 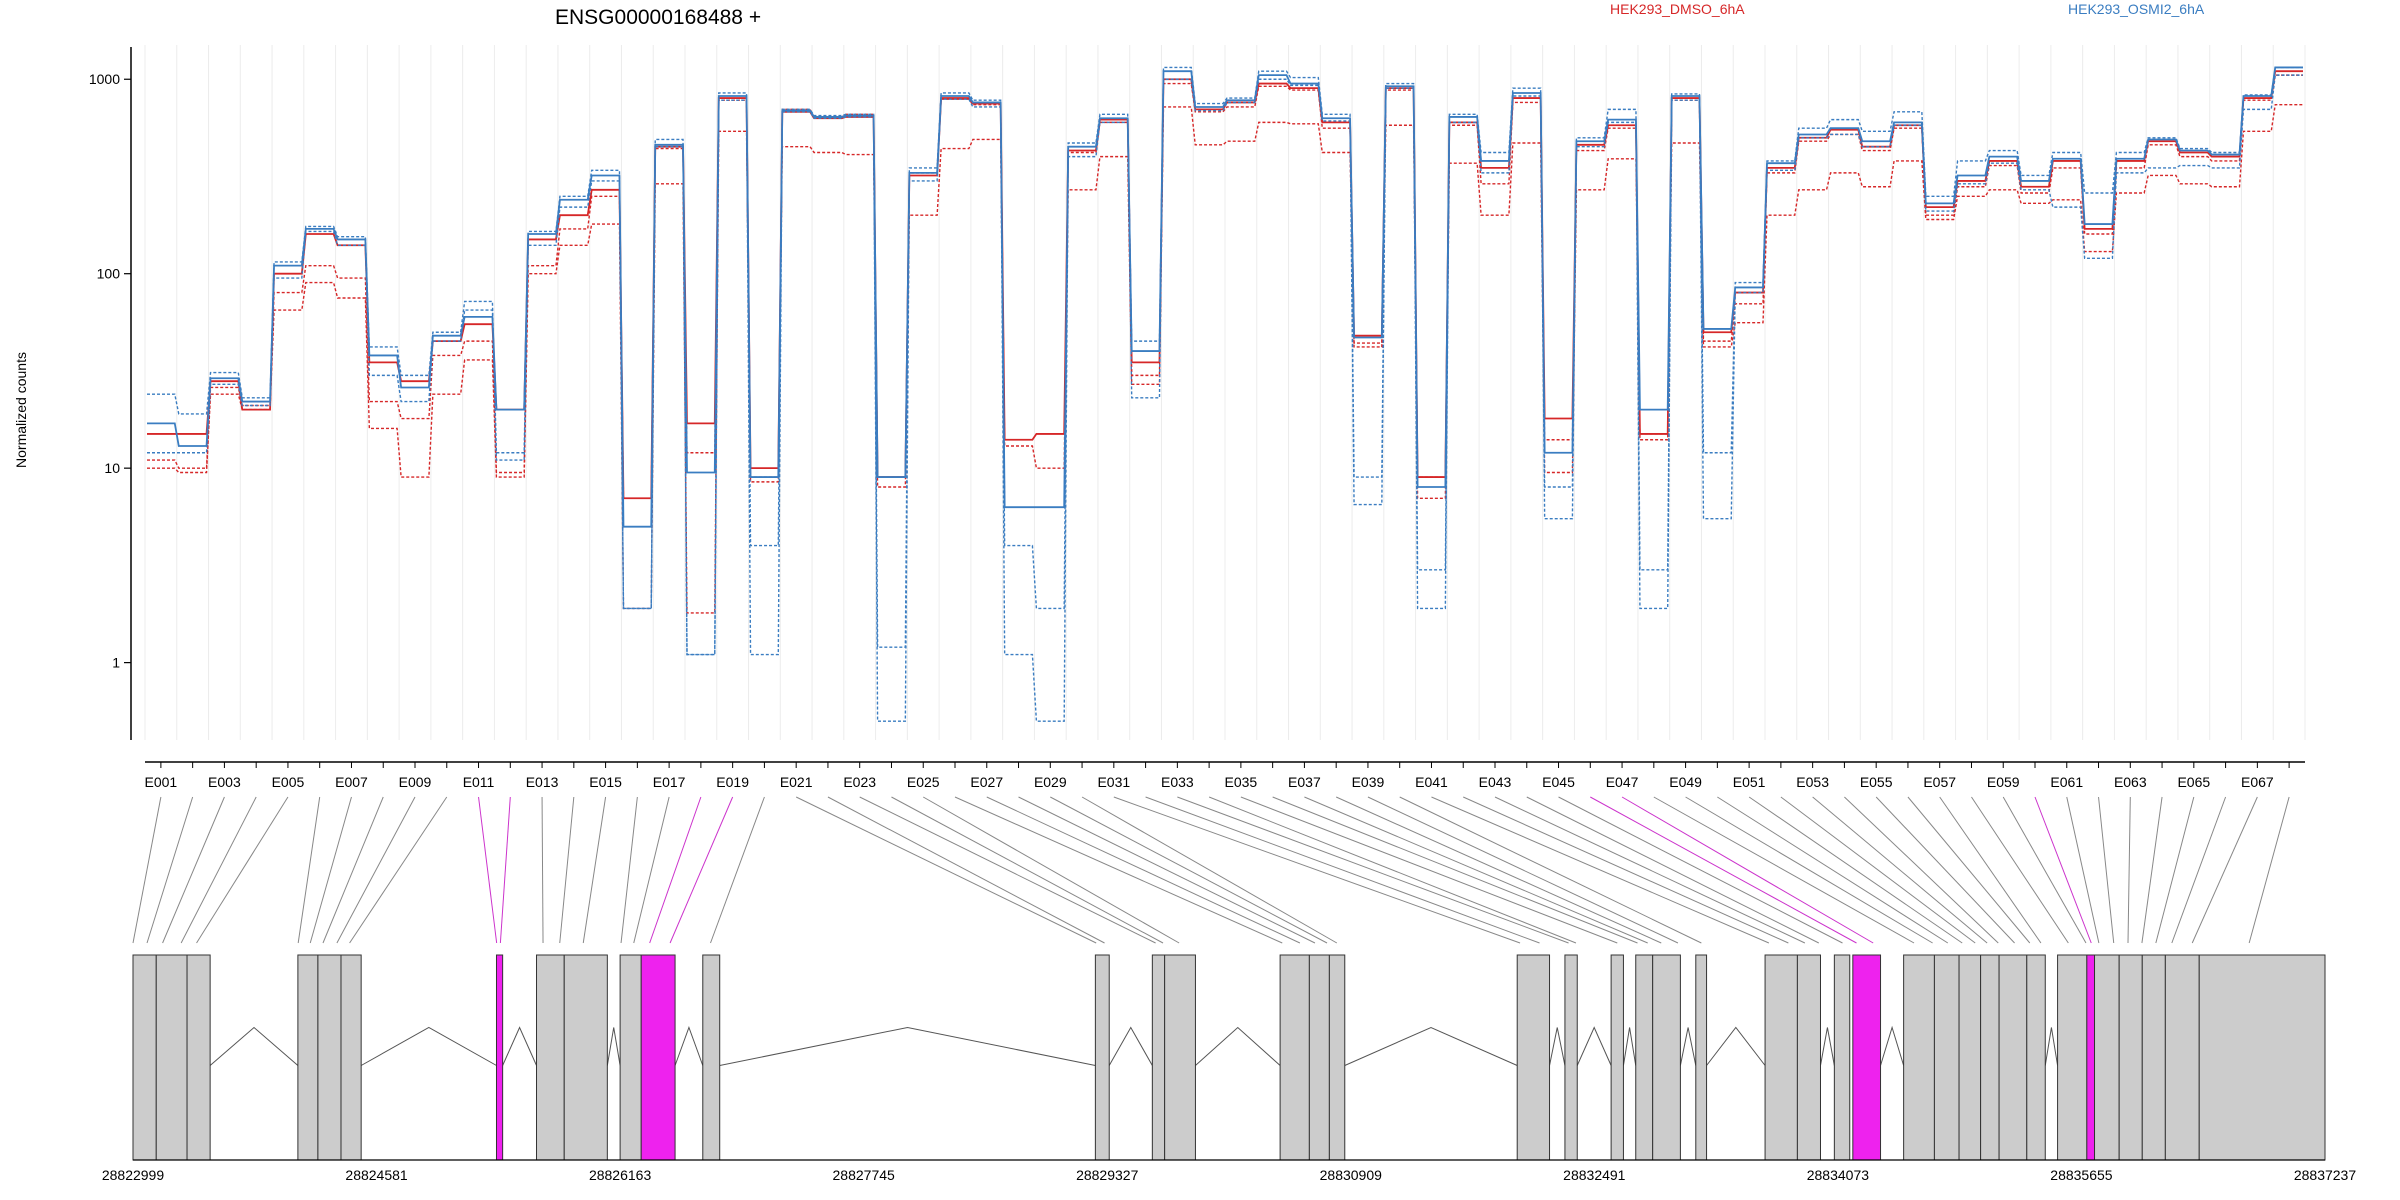 I want to click on coord-tick-label: 28829327, so click(x=1107, y=1175).